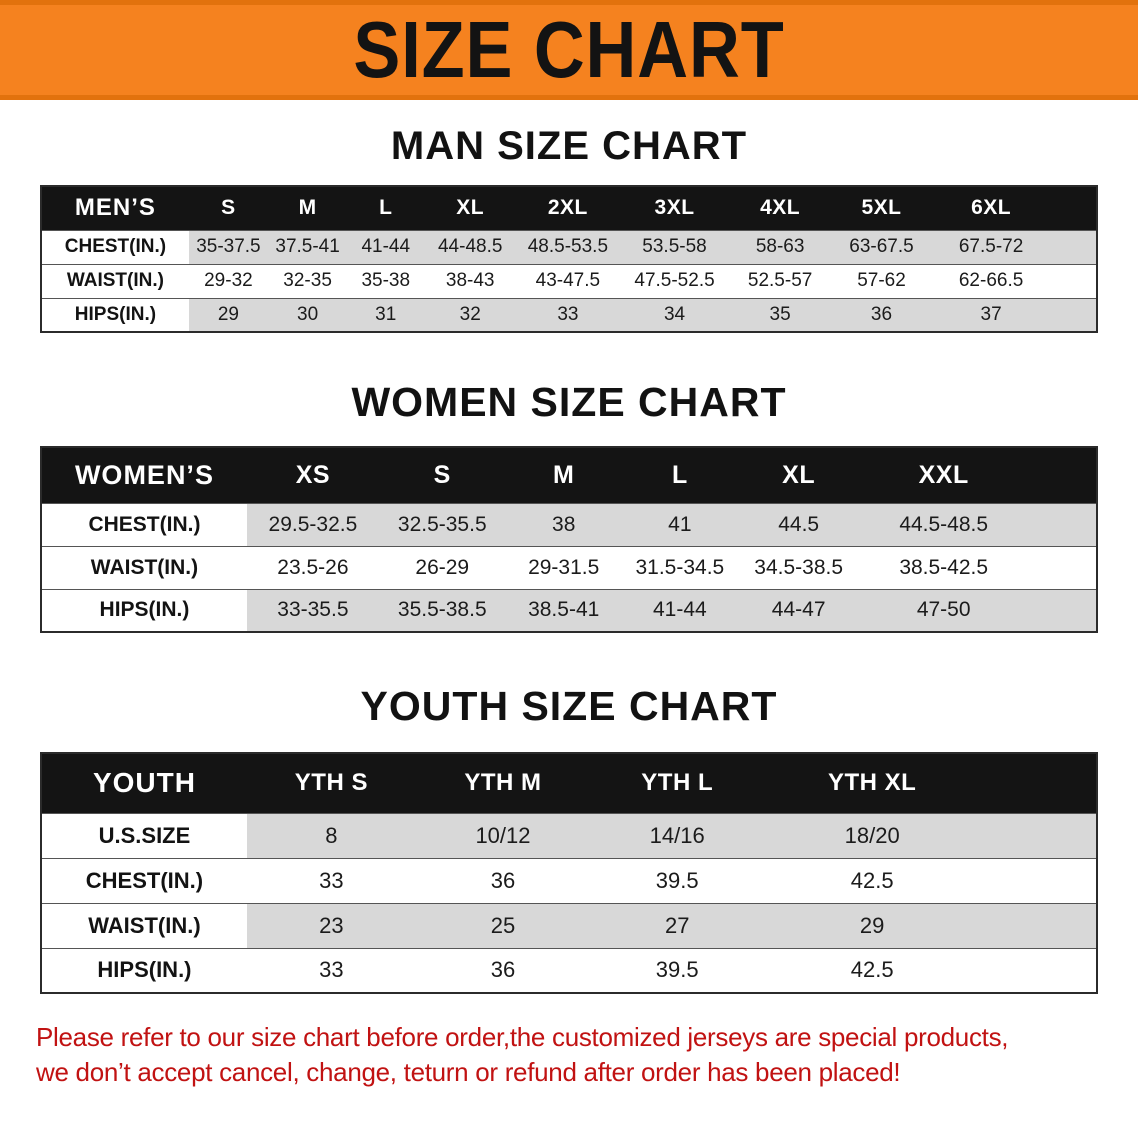  I want to click on size-cell: 35.5-38.5, so click(442, 610).